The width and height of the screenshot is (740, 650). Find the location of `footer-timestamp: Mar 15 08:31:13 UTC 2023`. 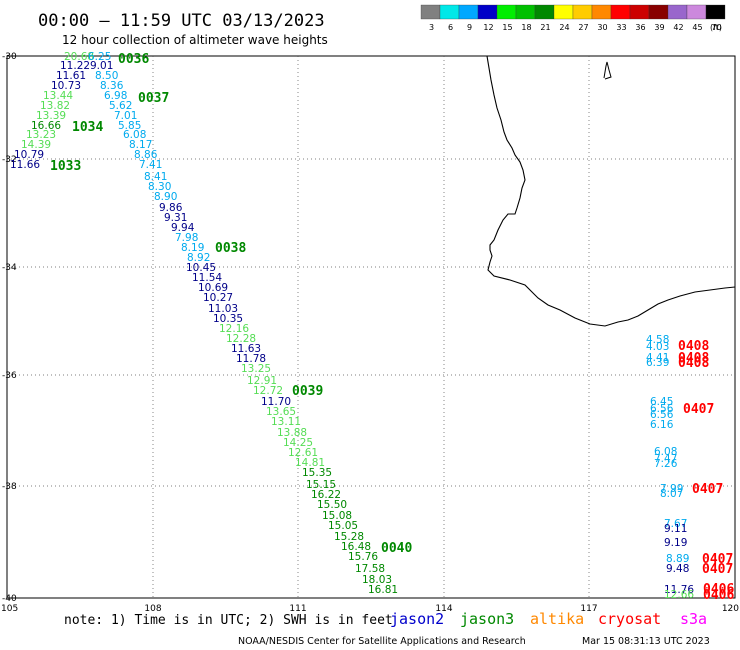

footer-timestamp: Mar 15 08:31:13 UTC 2023 is located at coordinates (646, 641).